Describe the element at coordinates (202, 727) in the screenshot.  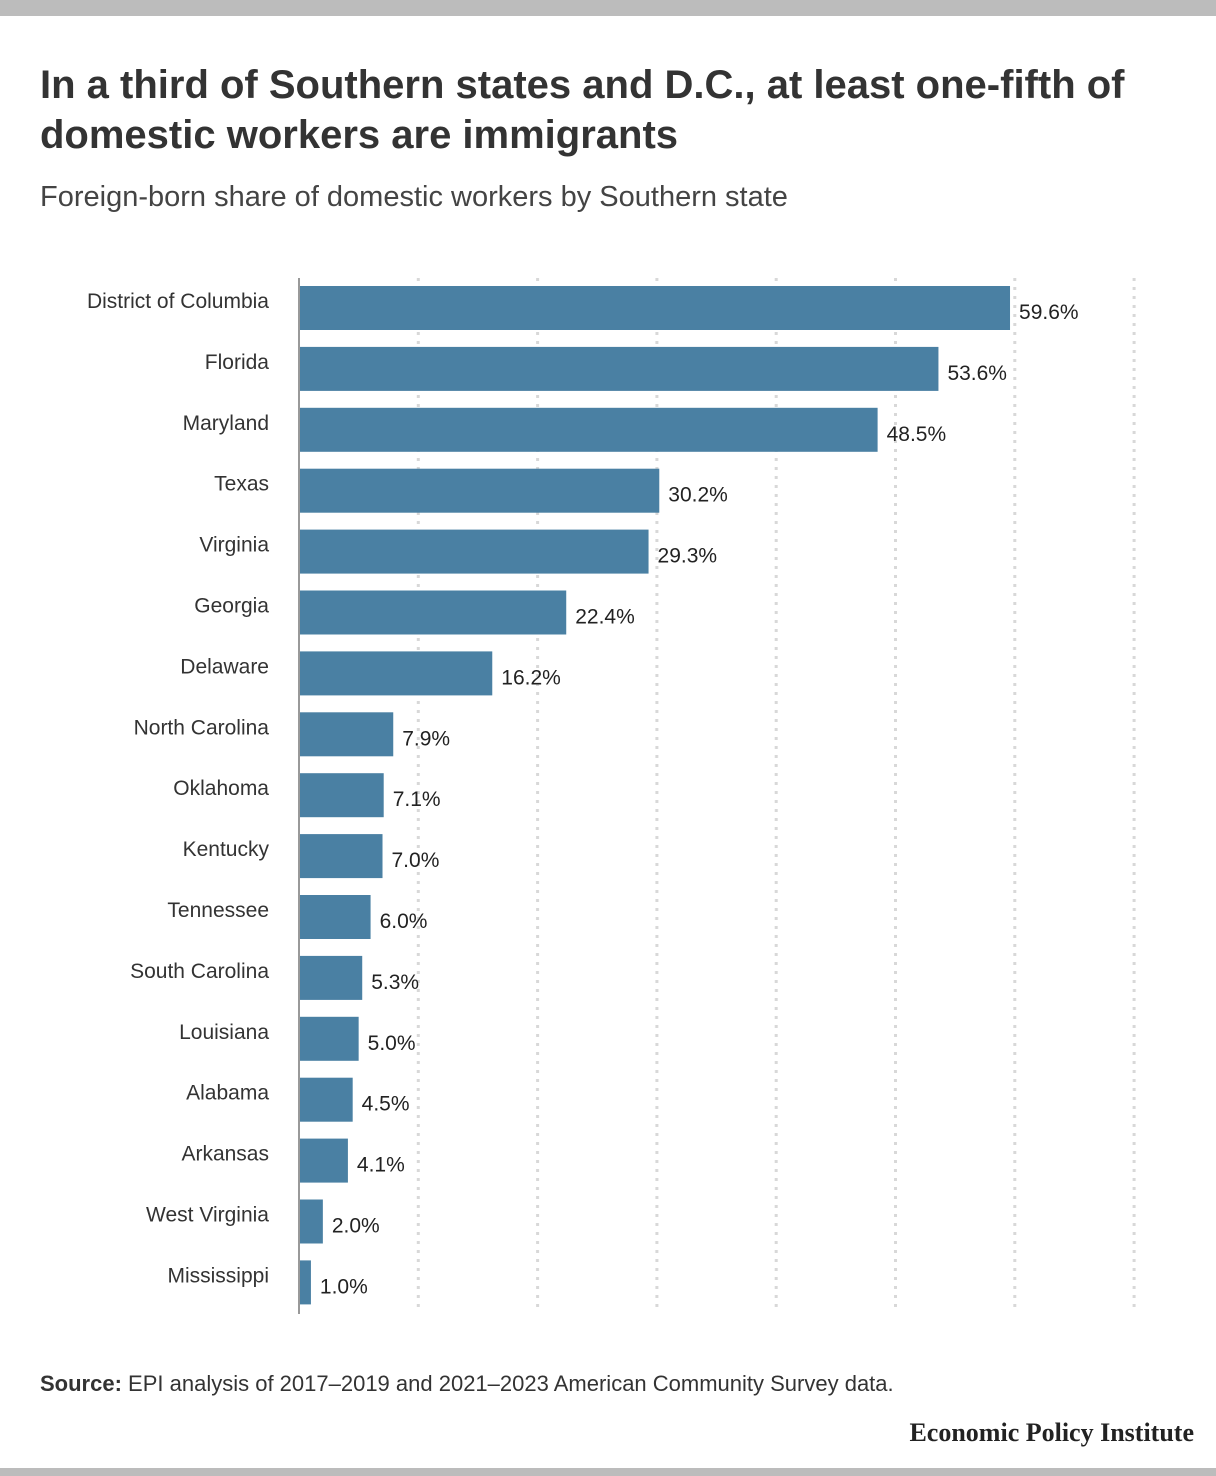
I see `category-label: North Carolina` at that location.